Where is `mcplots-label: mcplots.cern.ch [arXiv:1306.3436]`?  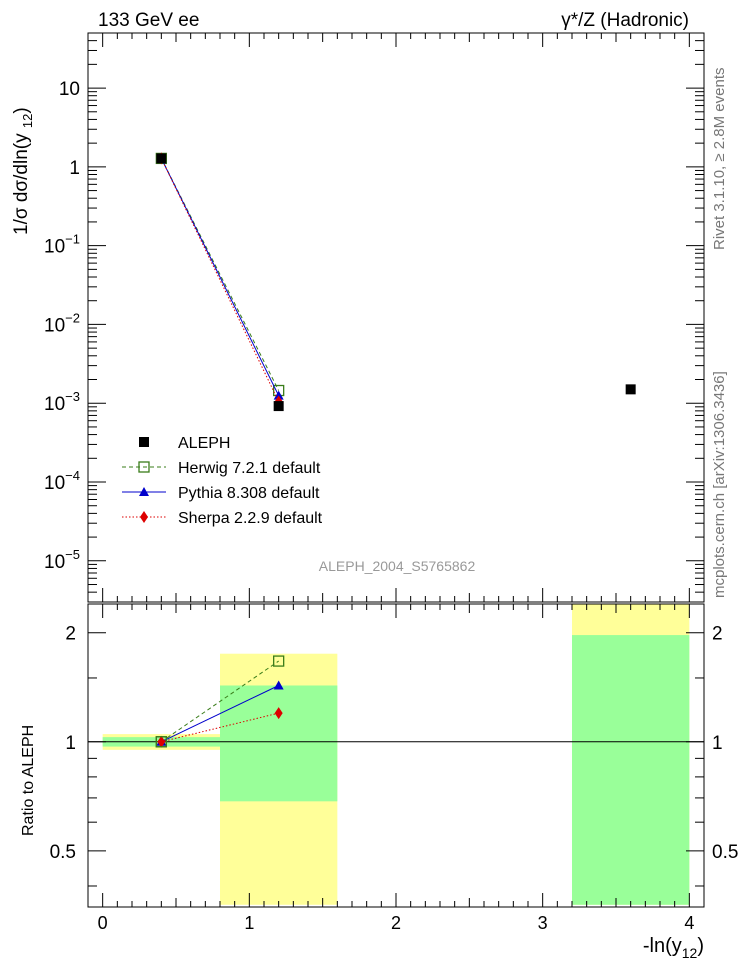
mcplots-label: mcplots.cern.ch [arXiv:1306.3436] is located at coordinates (719, 484).